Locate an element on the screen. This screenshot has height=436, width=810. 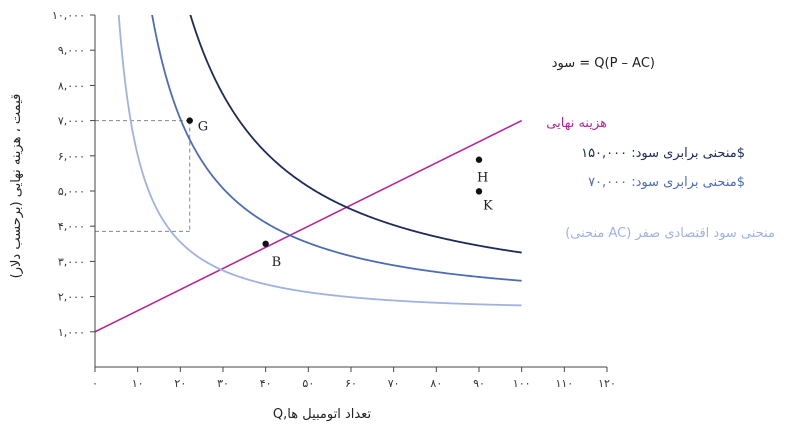
x-tick-label: ۵۰ is located at coordinates (308, 383).